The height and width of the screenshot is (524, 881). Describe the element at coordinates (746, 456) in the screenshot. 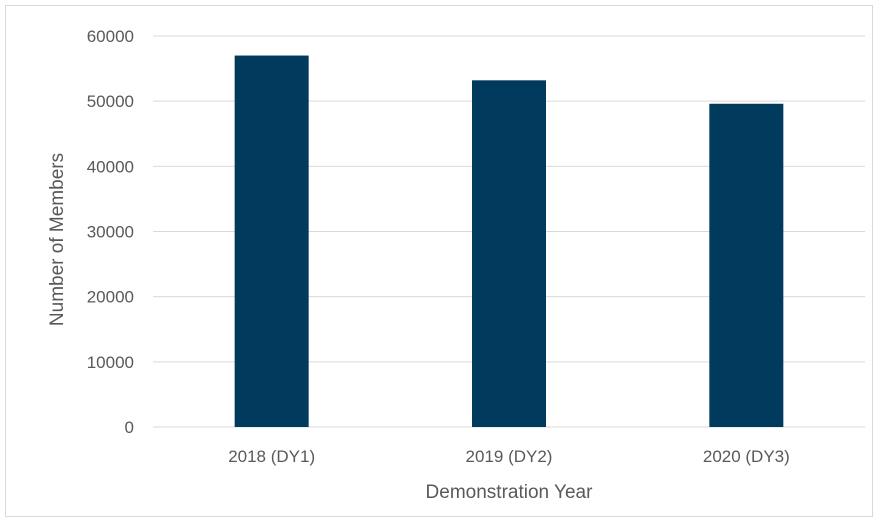

I see `x-tick-label: 2020 (DY3)` at that location.